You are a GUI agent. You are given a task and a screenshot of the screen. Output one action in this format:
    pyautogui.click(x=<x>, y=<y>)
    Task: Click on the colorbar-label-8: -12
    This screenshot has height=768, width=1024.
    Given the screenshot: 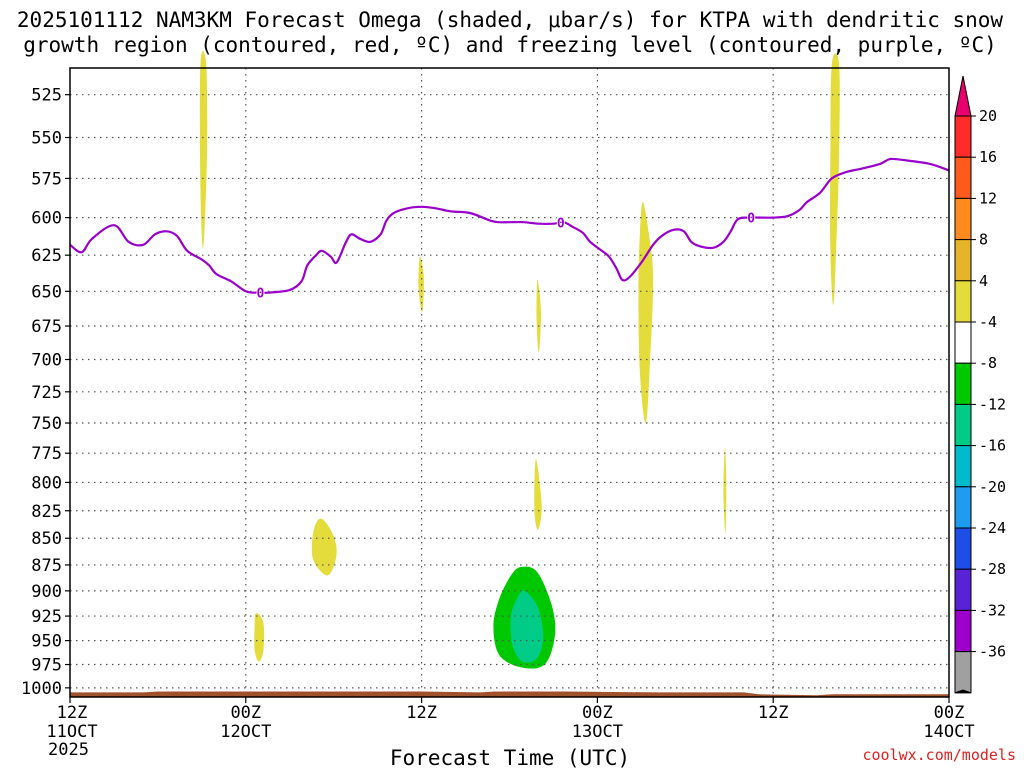 What is the action you would take?
    pyautogui.click(x=992, y=404)
    